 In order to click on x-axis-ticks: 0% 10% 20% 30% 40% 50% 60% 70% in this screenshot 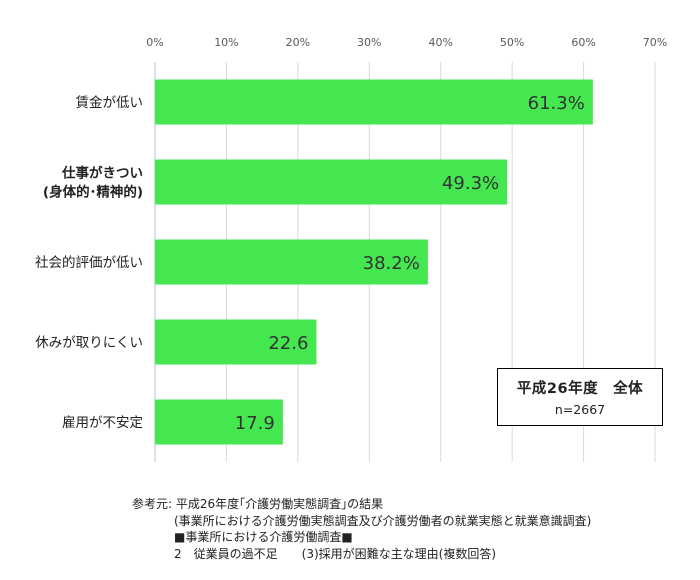, I will do `click(406, 42)`.